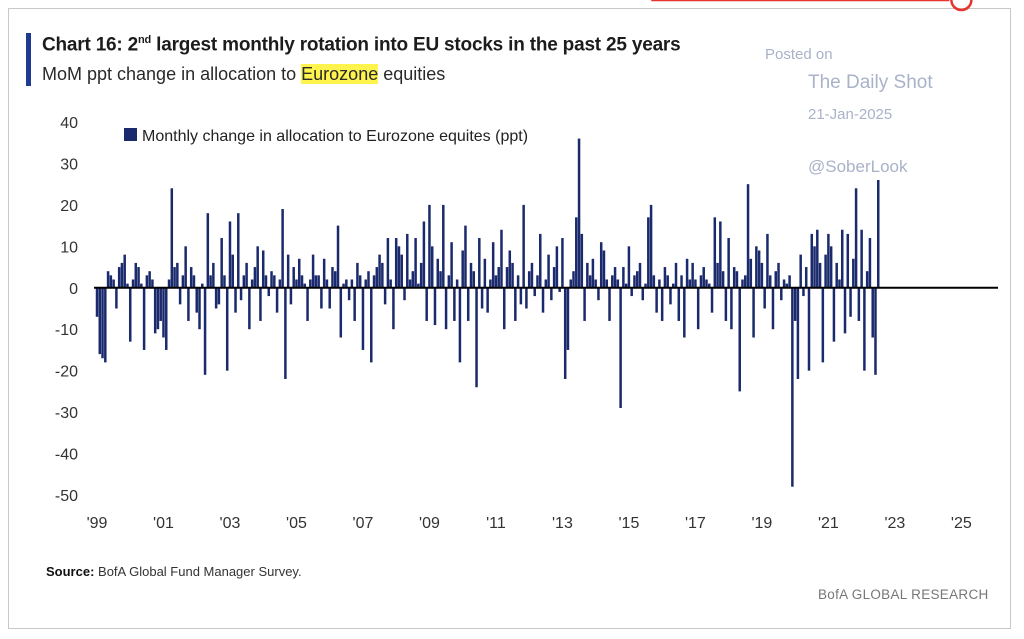 This screenshot has width=1024, height=639. I want to click on x-tick-label: '25, so click(961, 523).